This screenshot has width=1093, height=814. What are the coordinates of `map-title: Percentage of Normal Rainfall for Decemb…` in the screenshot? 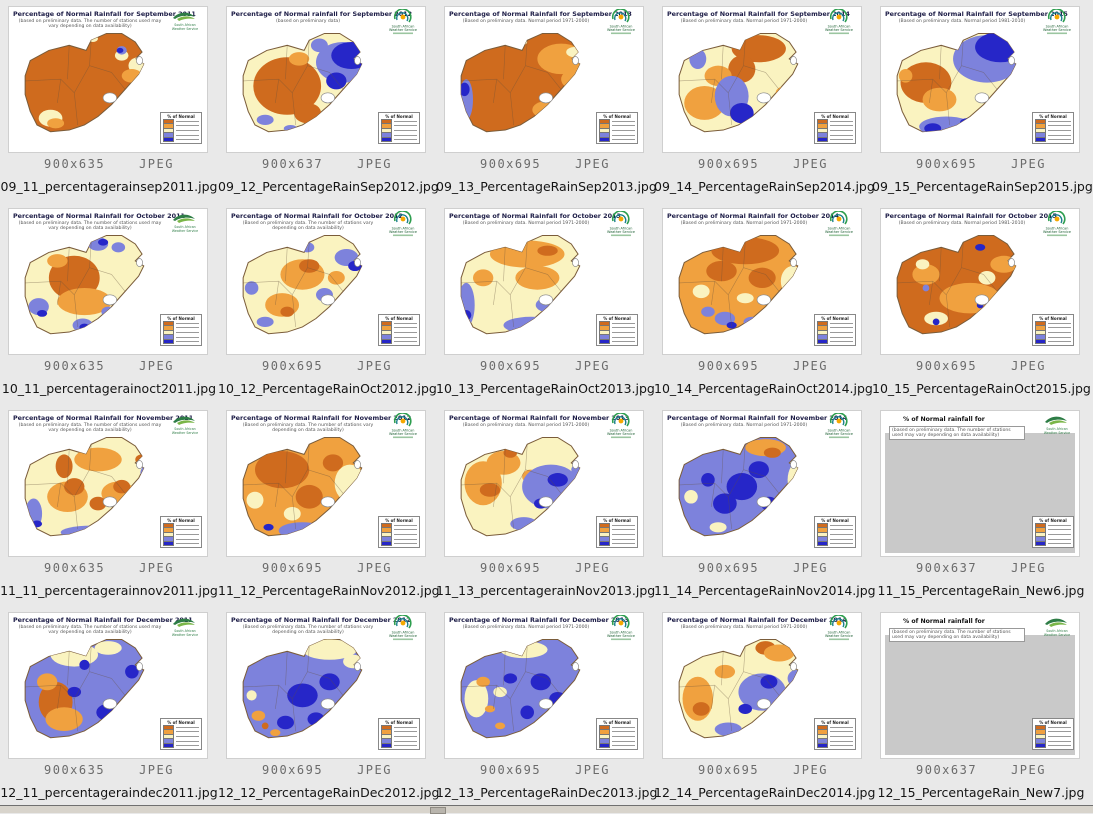 It's located at (103, 620).